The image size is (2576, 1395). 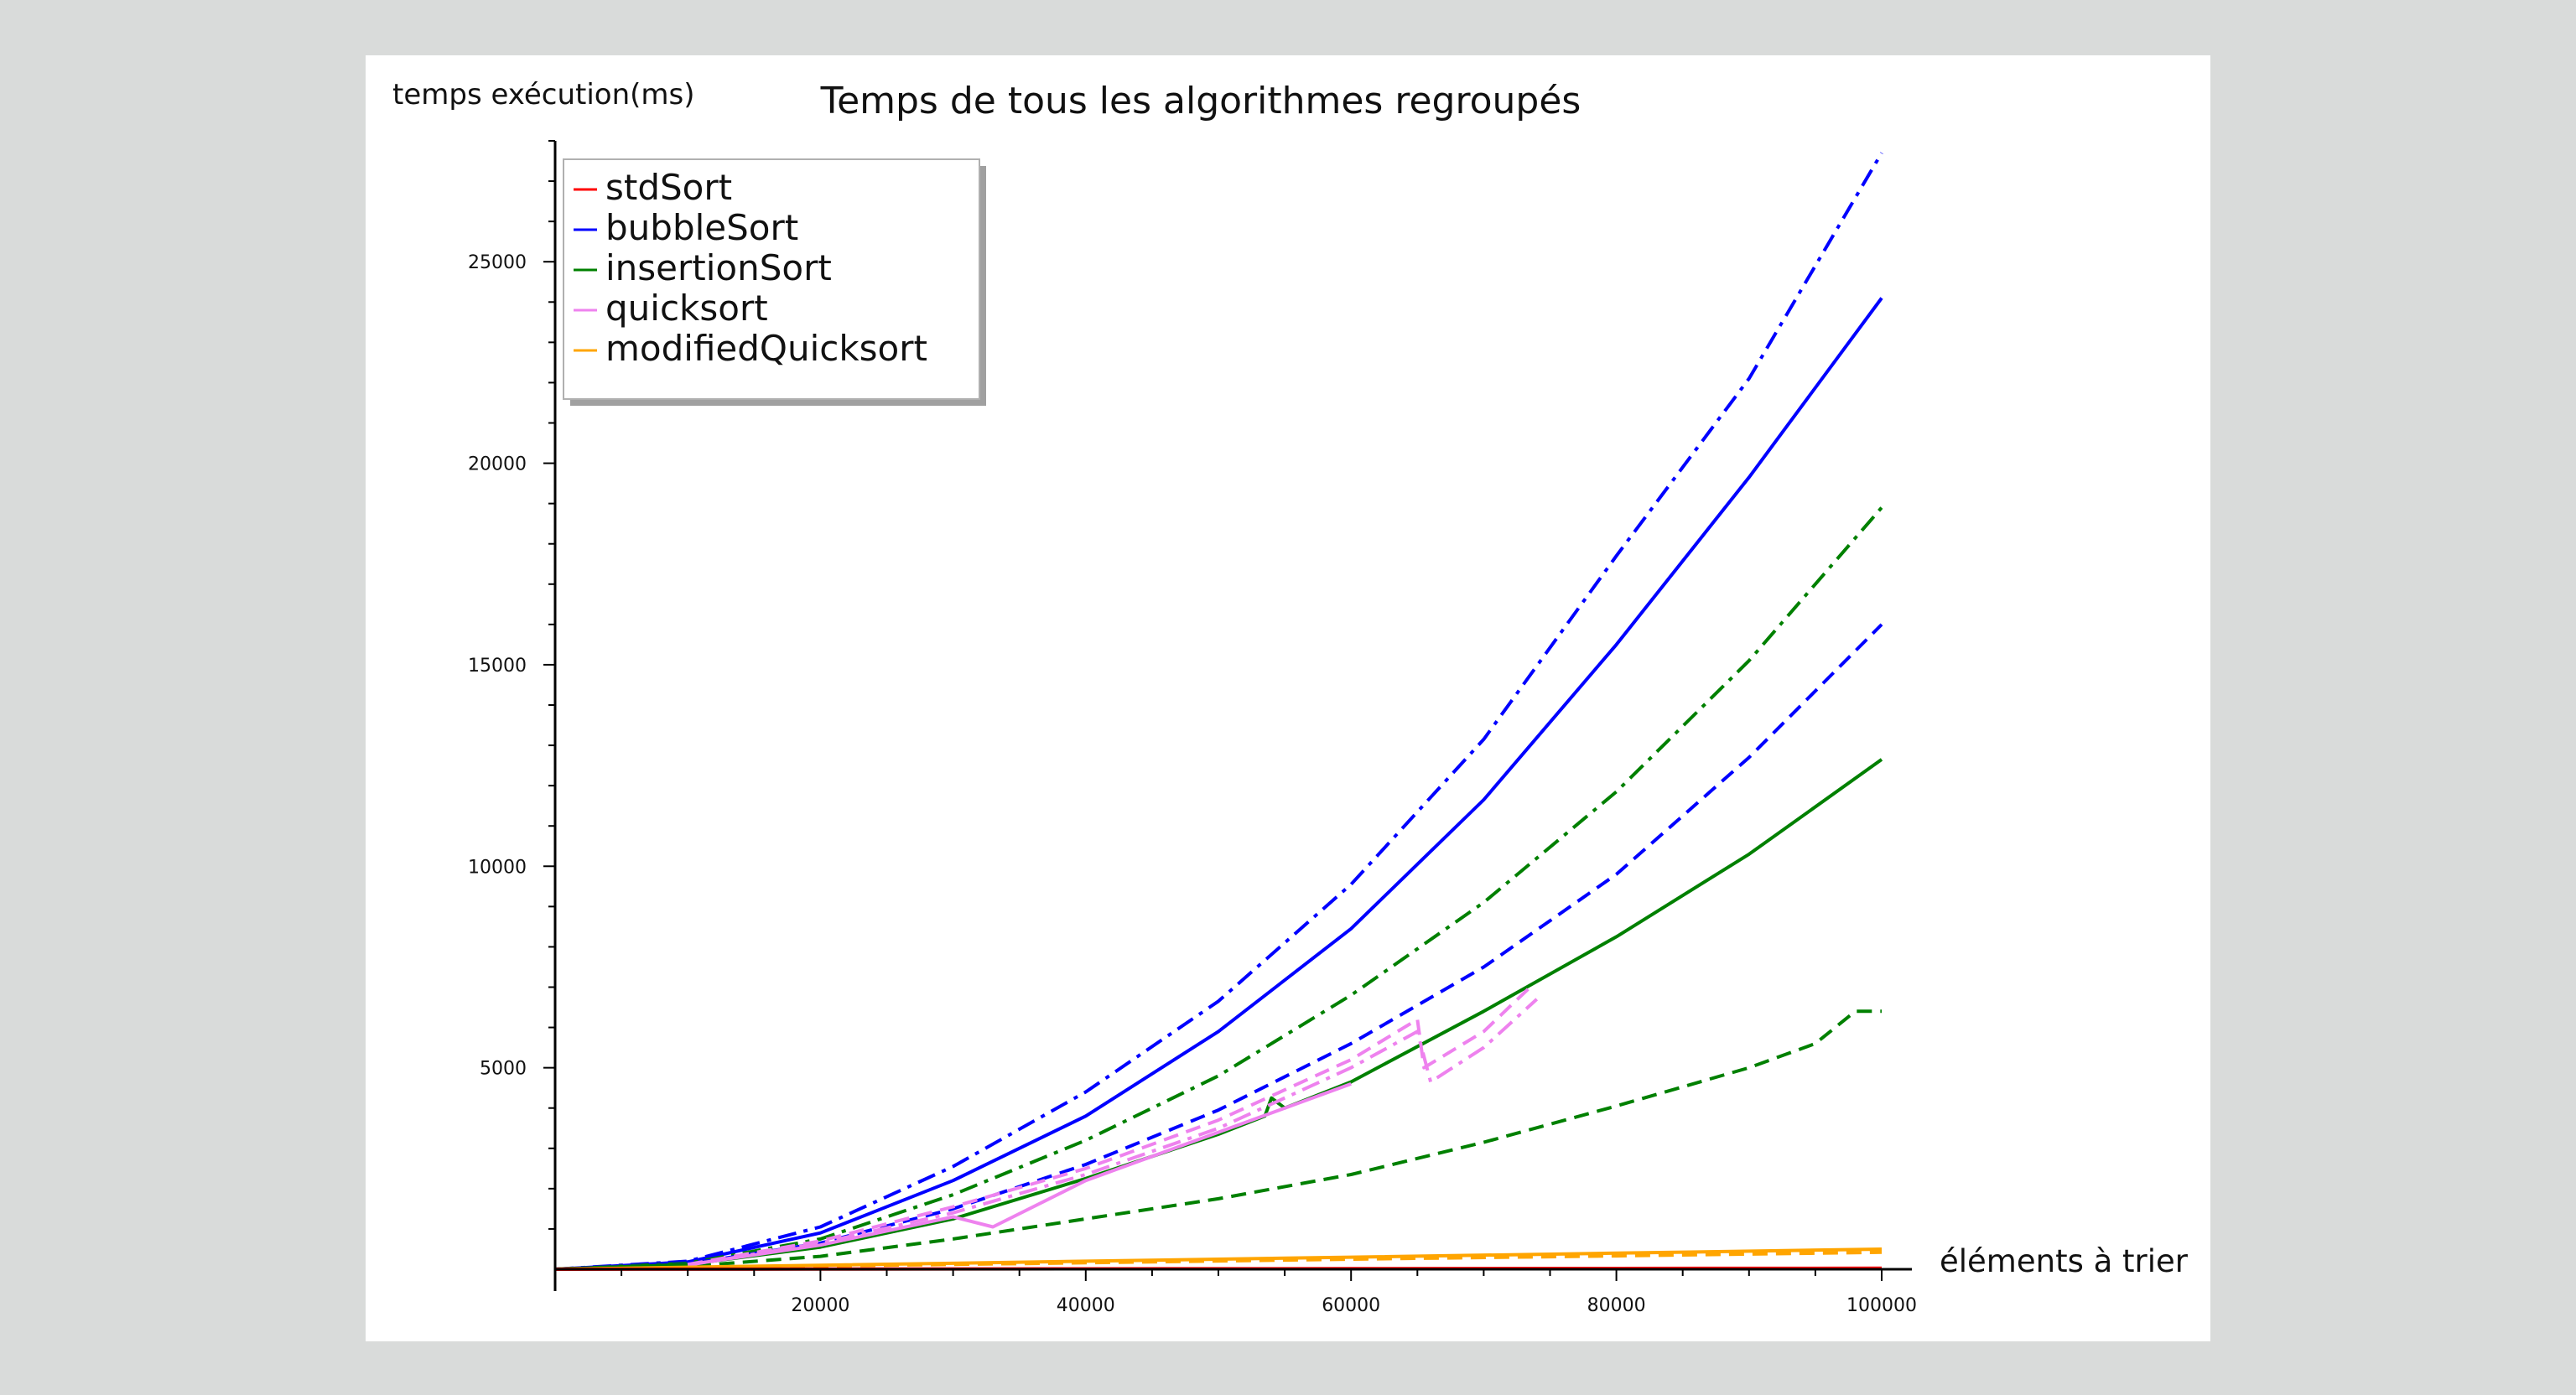 What do you see at coordinates (766, 348) in the screenshot?
I see `legend-label-modifiedQuicksort: modifiedQuicksort` at bounding box center [766, 348].